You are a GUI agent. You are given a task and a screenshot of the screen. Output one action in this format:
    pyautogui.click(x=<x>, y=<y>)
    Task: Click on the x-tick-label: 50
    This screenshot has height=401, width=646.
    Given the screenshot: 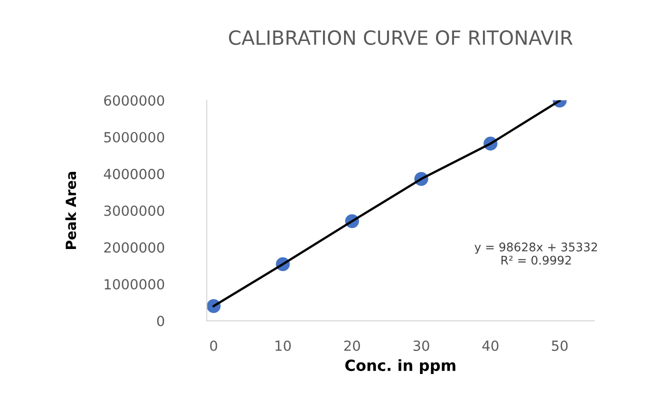 What is the action you would take?
    pyautogui.click(x=560, y=345)
    